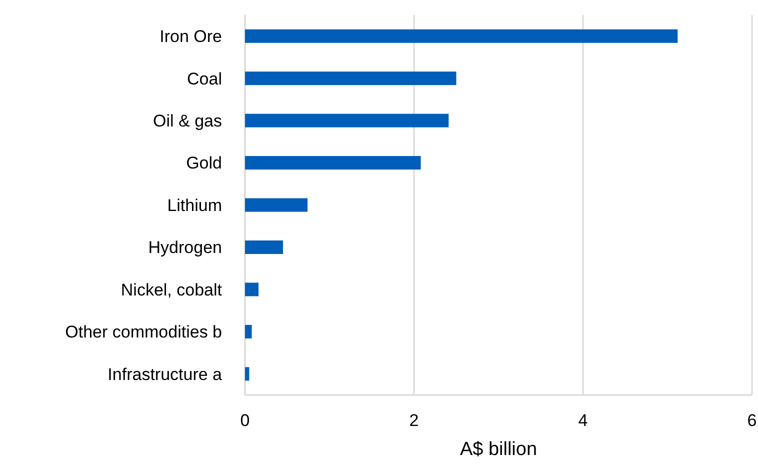  What do you see at coordinates (499, 449) in the screenshot?
I see `x-axis-title: A$ billion` at bounding box center [499, 449].